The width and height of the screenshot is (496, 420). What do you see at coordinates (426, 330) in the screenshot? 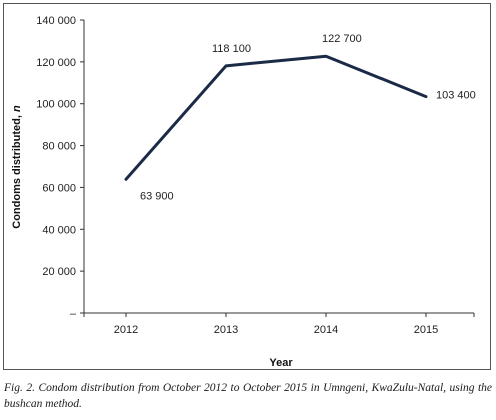
I see `x-tick-label: 2015` at bounding box center [426, 330].